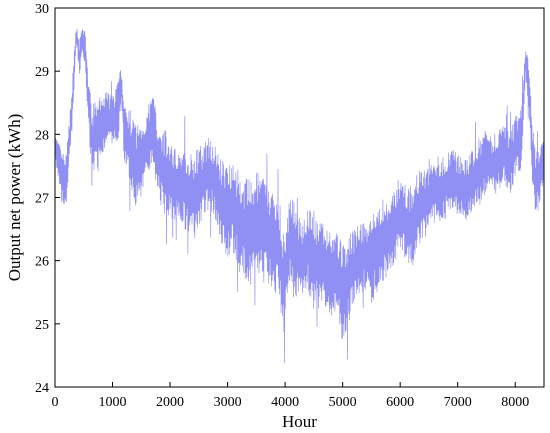 The width and height of the screenshot is (550, 433). What do you see at coordinates (113, 402) in the screenshot?
I see `x-tick-label: 1000` at bounding box center [113, 402].